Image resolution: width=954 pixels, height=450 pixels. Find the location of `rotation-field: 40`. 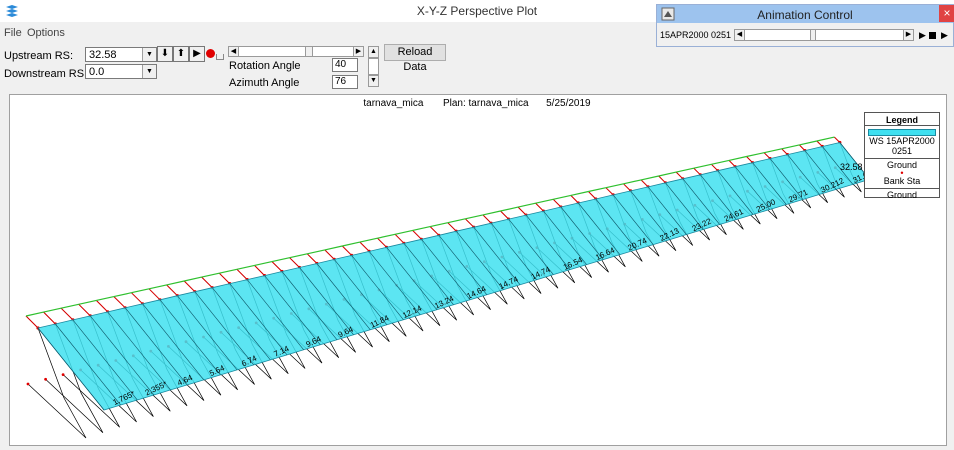

rotation-field: 40 is located at coordinates (345, 65).